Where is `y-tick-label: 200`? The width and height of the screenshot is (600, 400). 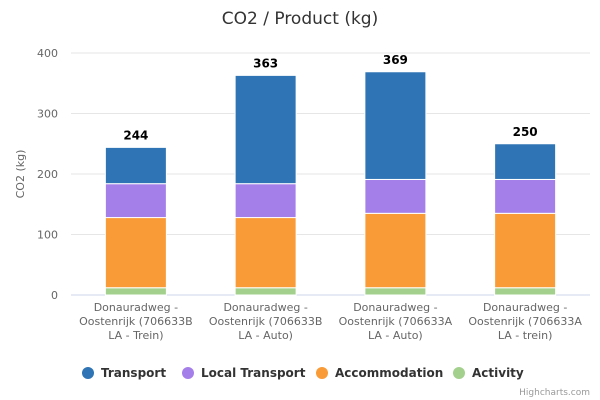
y-tick-label: 200 is located at coordinates (47, 174).